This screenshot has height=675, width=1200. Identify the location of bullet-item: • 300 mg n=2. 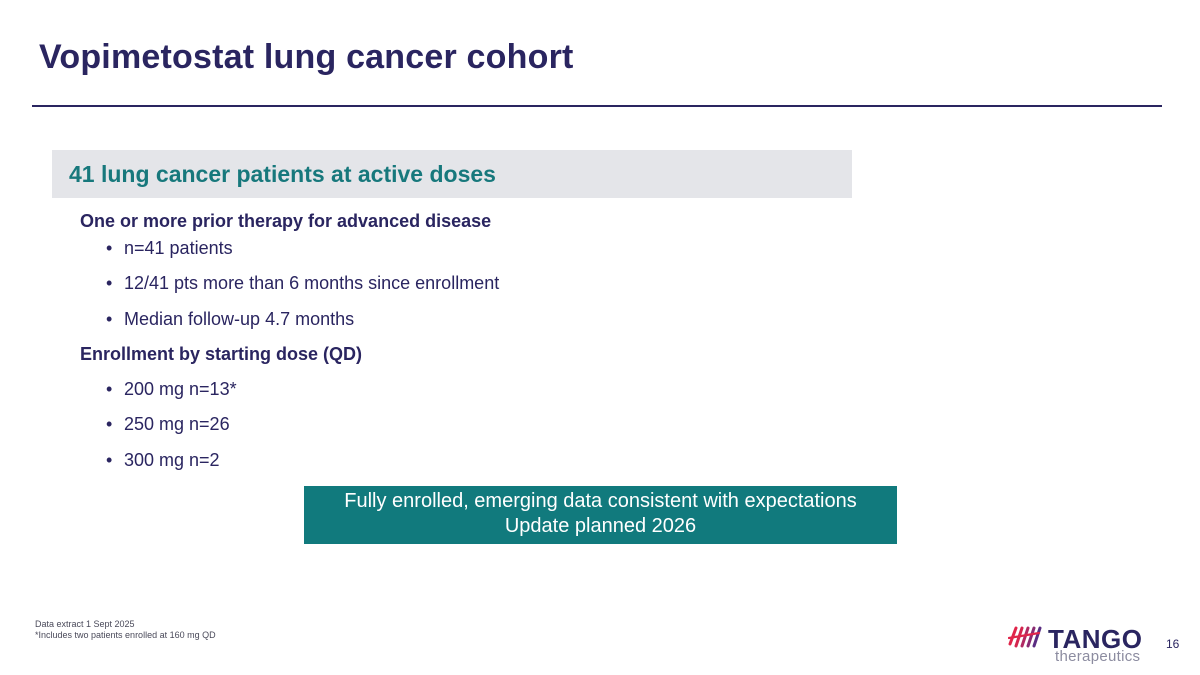
(163, 460).